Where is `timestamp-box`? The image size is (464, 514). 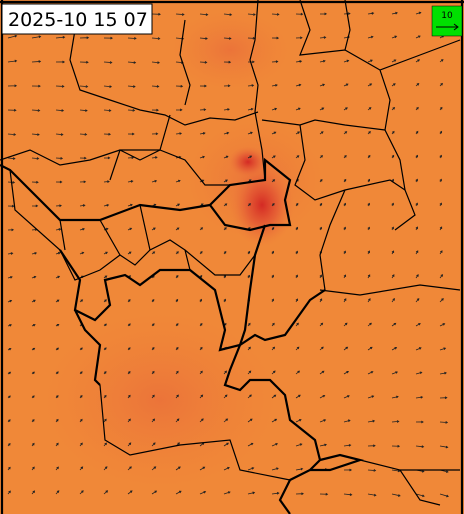
timestamp-box is located at coordinates (77, 19).